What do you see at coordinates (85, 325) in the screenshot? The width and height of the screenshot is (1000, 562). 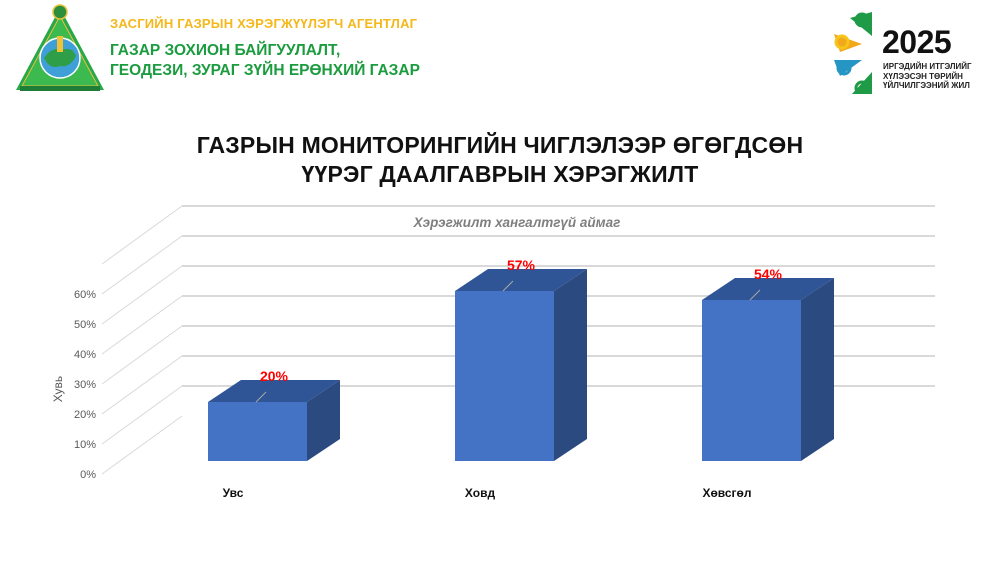 I see `y-tick-label: 50%` at bounding box center [85, 325].